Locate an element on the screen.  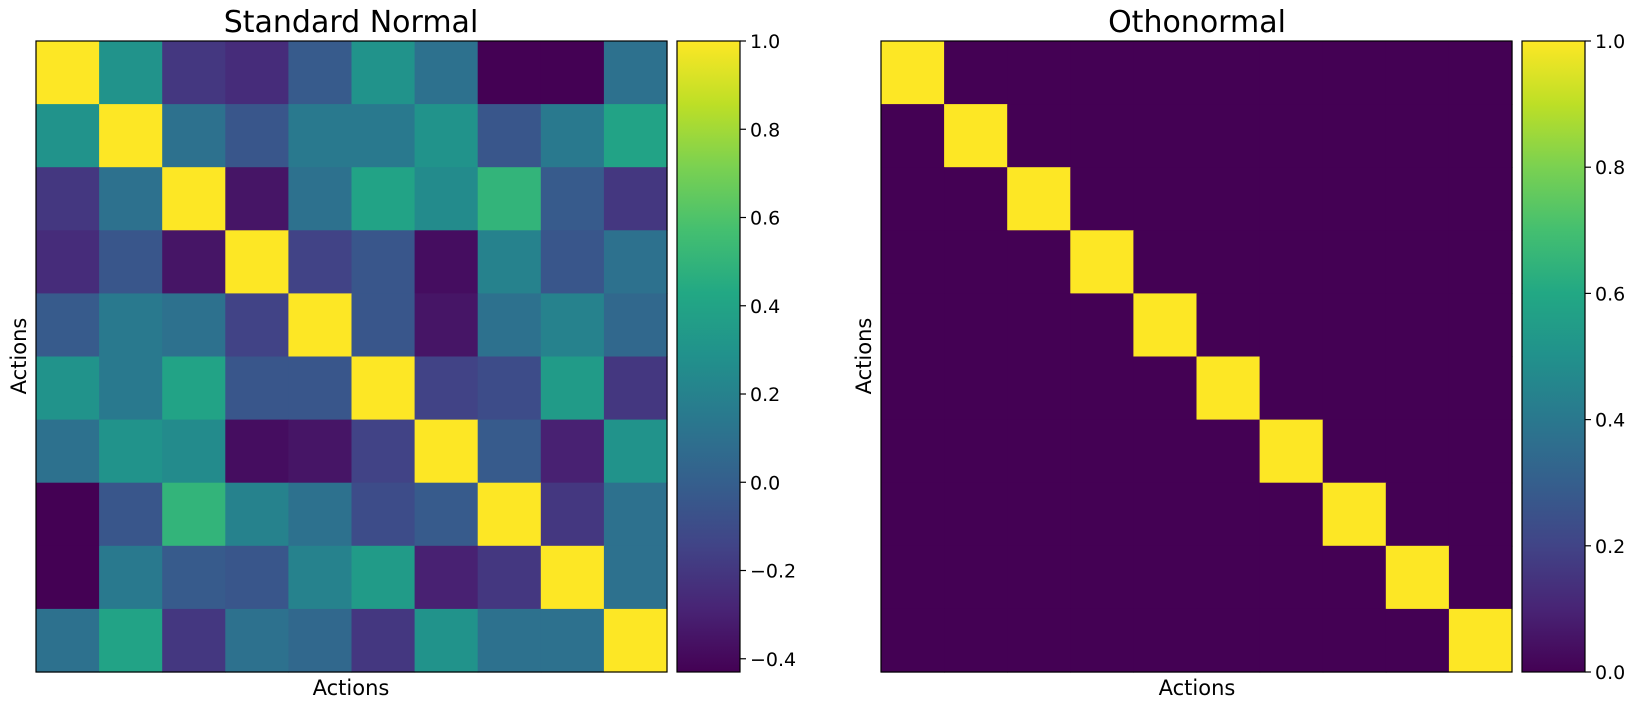
colorbar-tick-label: −0.2 is located at coordinates (773, 572).